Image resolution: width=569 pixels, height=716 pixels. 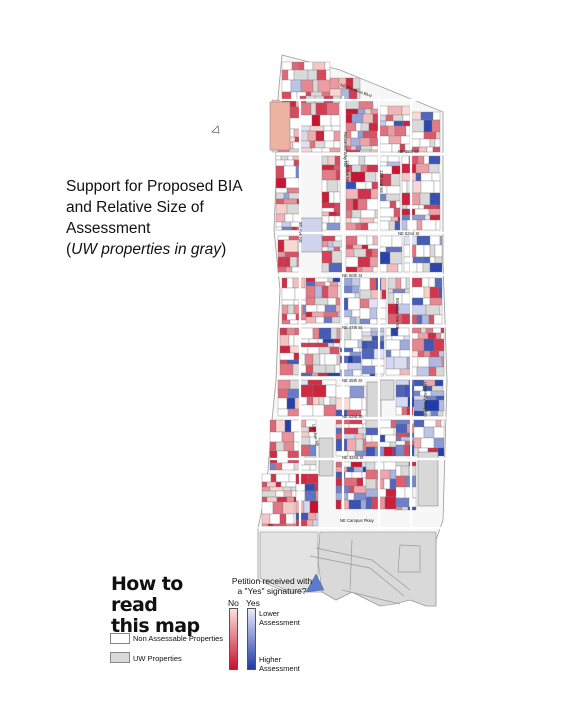 I want to click on uw-parcel-block-b, so click(x=326, y=457).